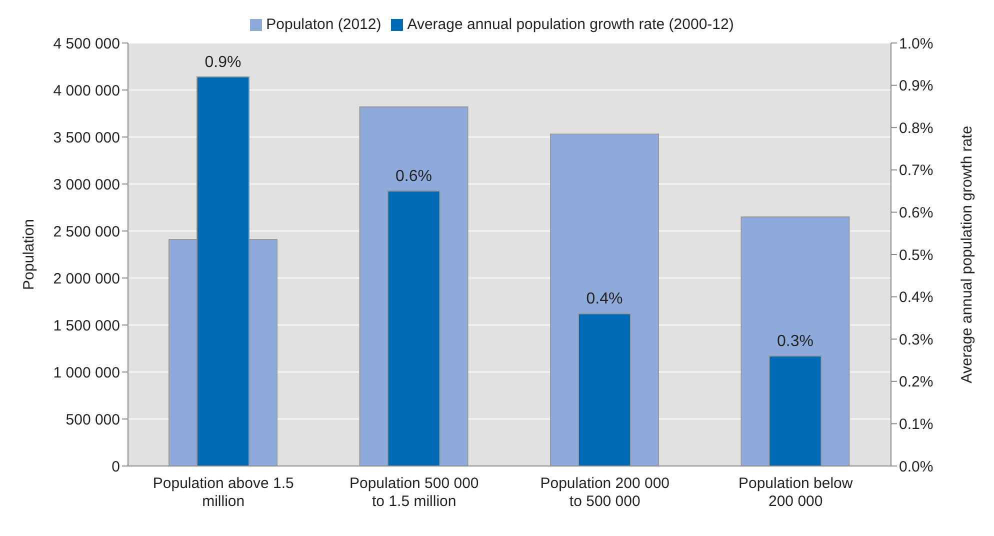  What do you see at coordinates (414, 177) in the screenshot?
I see `data-label: 0.6%` at bounding box center [414, 177].